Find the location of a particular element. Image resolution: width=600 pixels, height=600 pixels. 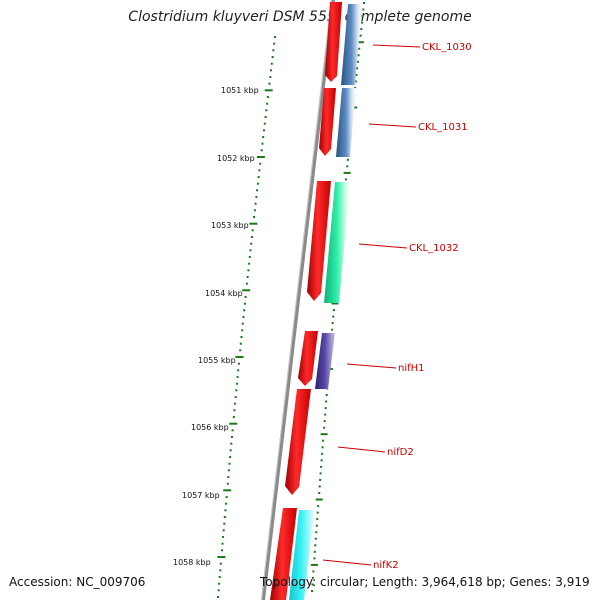

gene-label-CKL_1030: CKL_1030 is located at coordinates (447, 47).